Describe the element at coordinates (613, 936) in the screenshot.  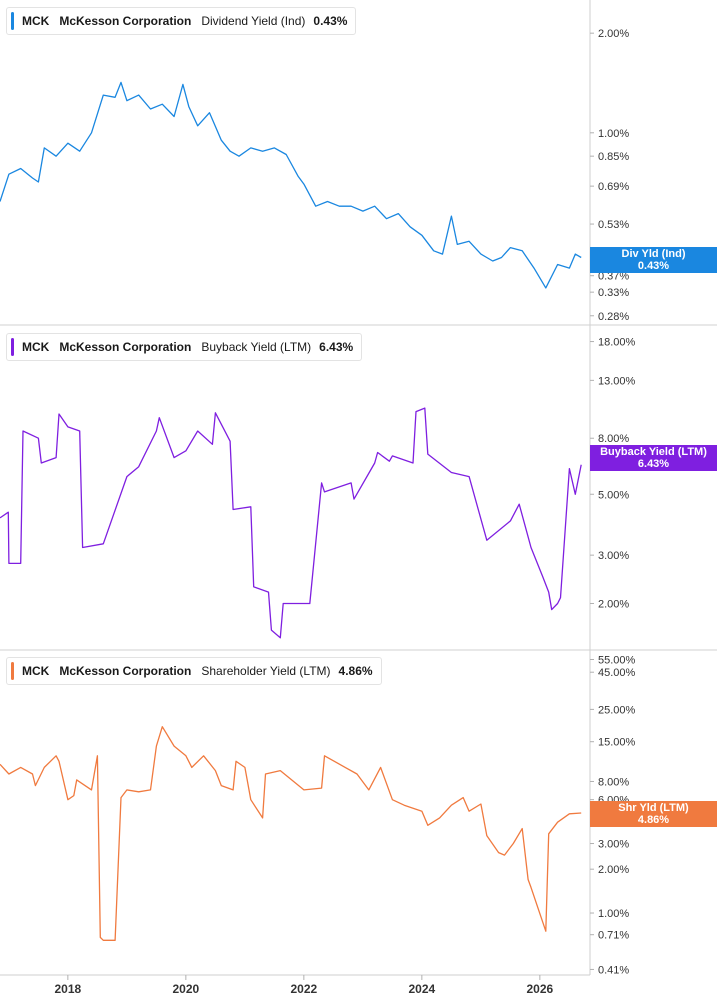
I see `y-tick-label: 0.71%` at that location.